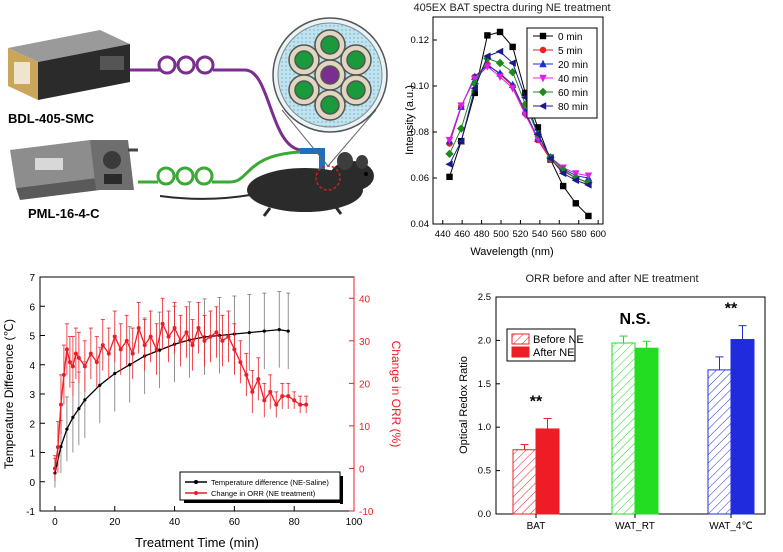 The image size is (783, 552). I want to click on significance-annotation: N.S., so click(634, 319).